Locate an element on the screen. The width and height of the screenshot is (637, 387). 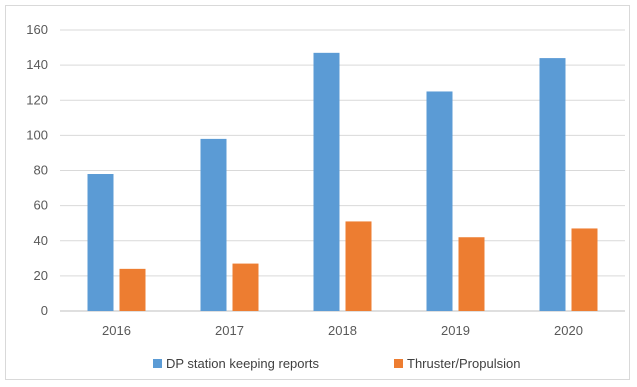
y-tick-label: 80 is located at coordinates (41, 170).